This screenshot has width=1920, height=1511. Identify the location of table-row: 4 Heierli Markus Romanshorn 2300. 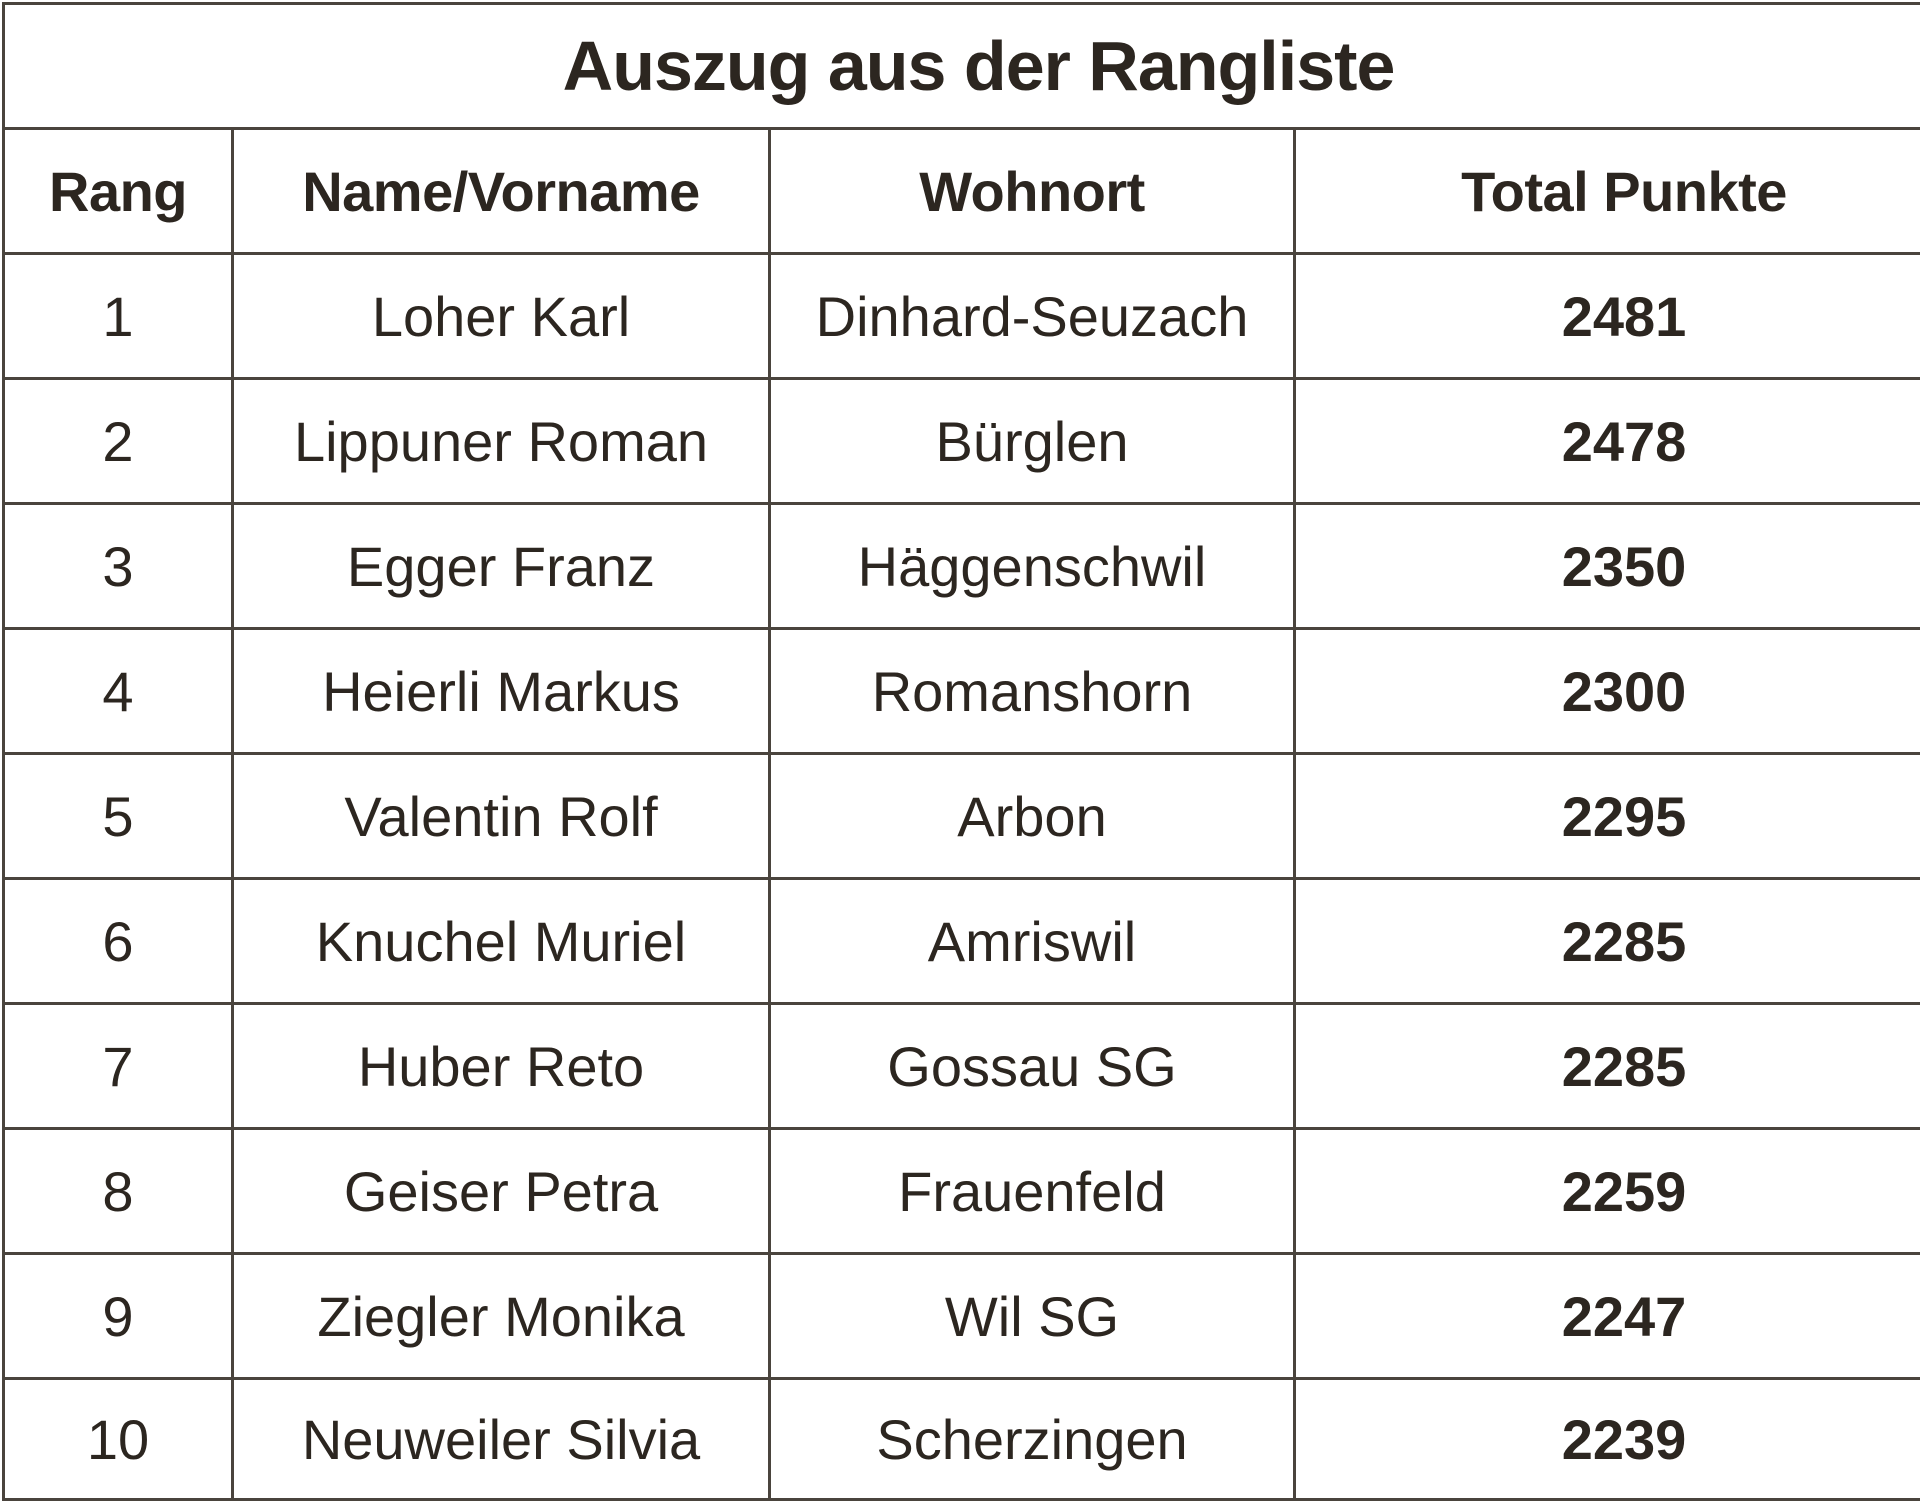
(961, 691).